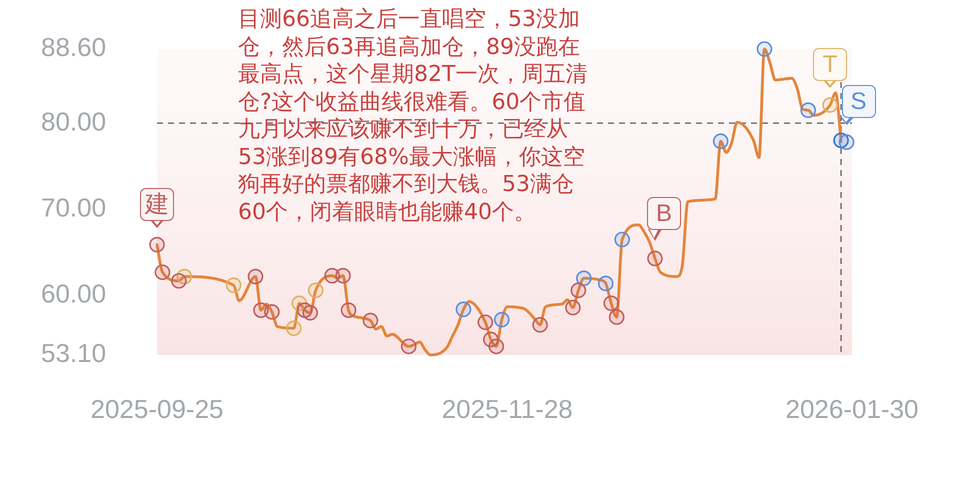 This screenshot has width=967, height=500. I want to click on y-tick-label: 88.60, so click(73, 47).